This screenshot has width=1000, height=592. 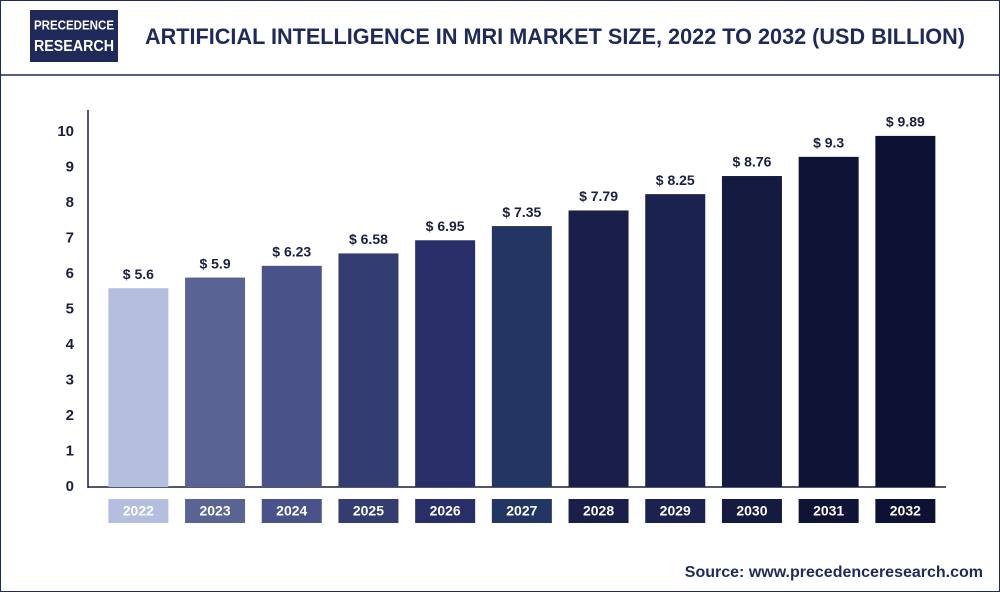 I want to click on x-tick-label: 2022, so click(x=138, y=511).